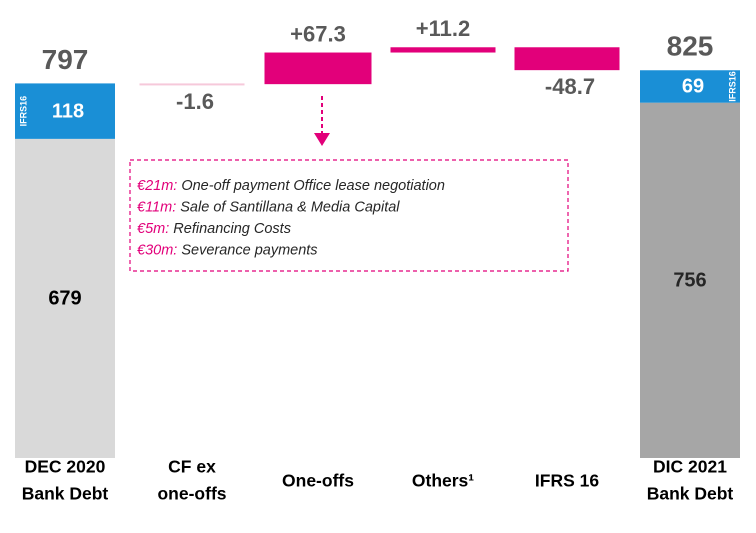 The width and height of the screenshot is (756, 533). What do you see at coordinates (191, 494) in the screenshot?
I see `x-tick-label: one-offs` at bounding box center [191, 494].